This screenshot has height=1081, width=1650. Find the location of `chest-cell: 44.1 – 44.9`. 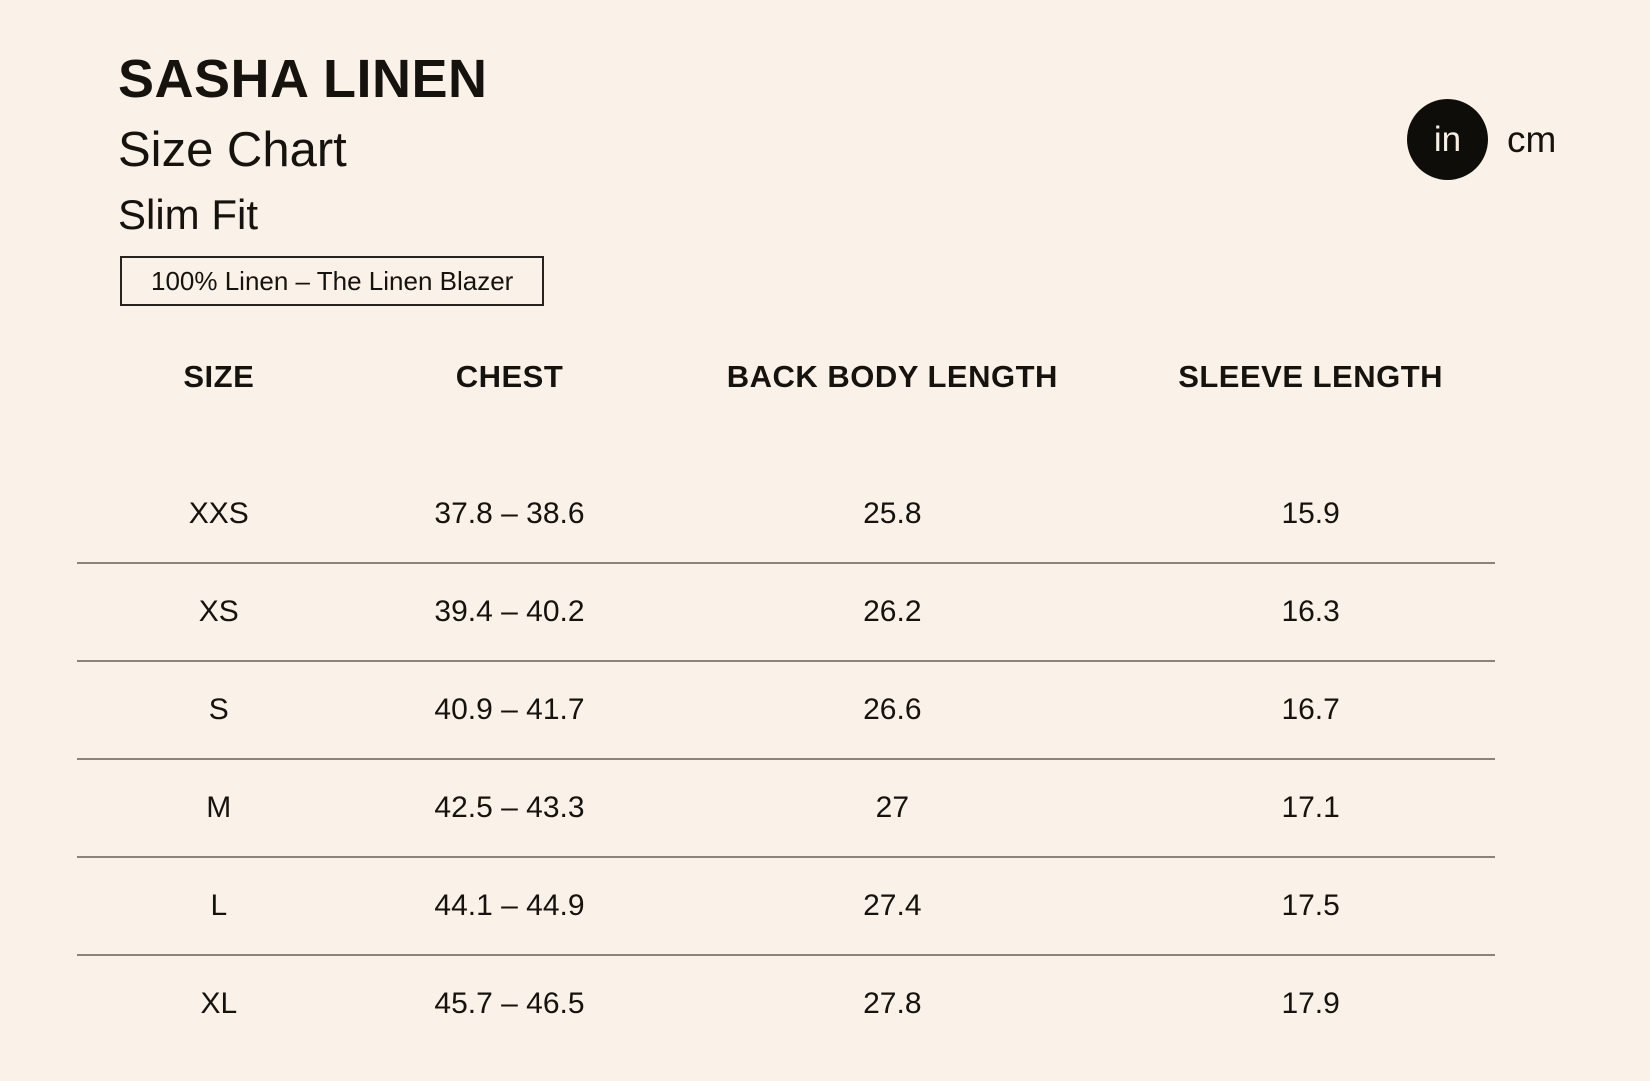

chest-cell: 44.1 – 44.9 is located at coordinates (509, 905).